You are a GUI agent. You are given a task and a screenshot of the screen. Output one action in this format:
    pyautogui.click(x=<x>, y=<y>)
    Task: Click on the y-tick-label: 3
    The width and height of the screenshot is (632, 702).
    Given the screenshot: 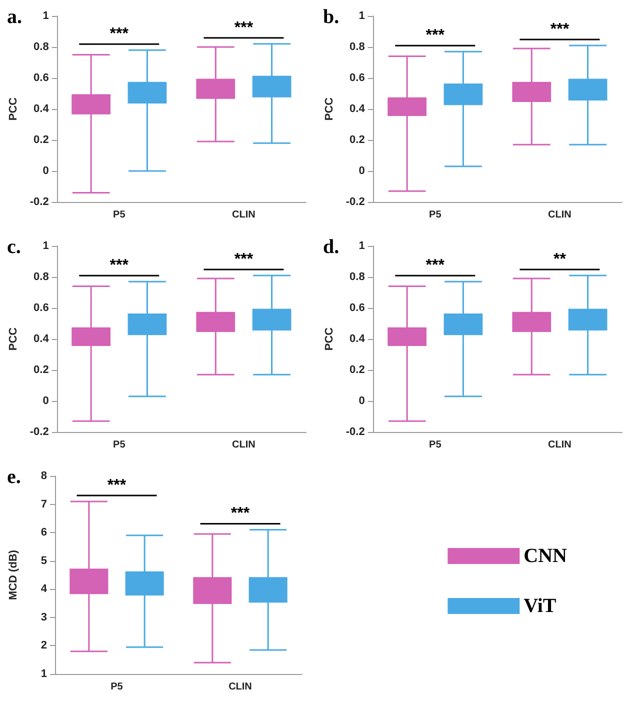 What is the action you would take?
    pyautogui.click(x=43, y=617)
    